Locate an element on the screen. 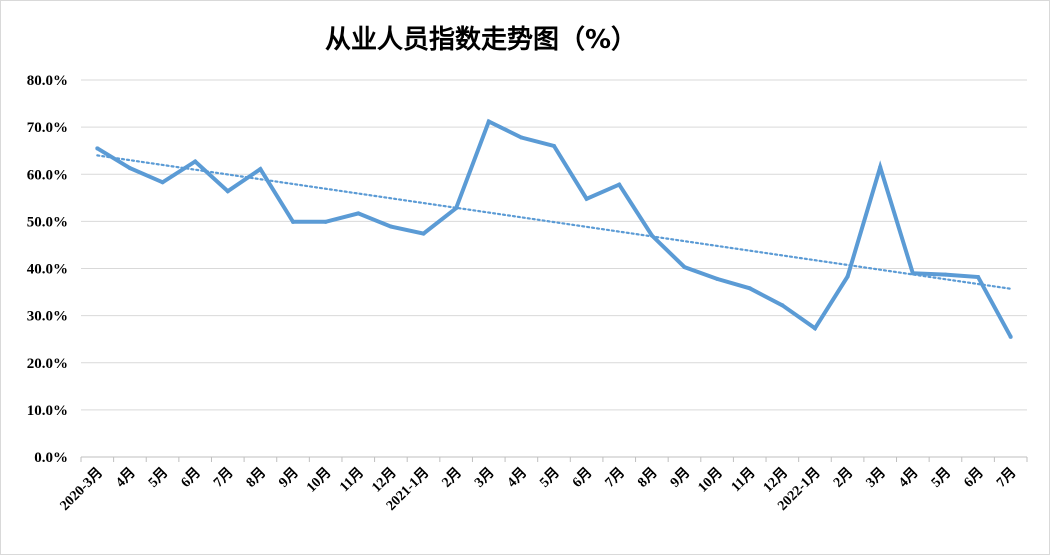 The height and width of the screenshot is (555, 1050). x-tick-label: 2020-3月 is located at coordinates (81, 489).